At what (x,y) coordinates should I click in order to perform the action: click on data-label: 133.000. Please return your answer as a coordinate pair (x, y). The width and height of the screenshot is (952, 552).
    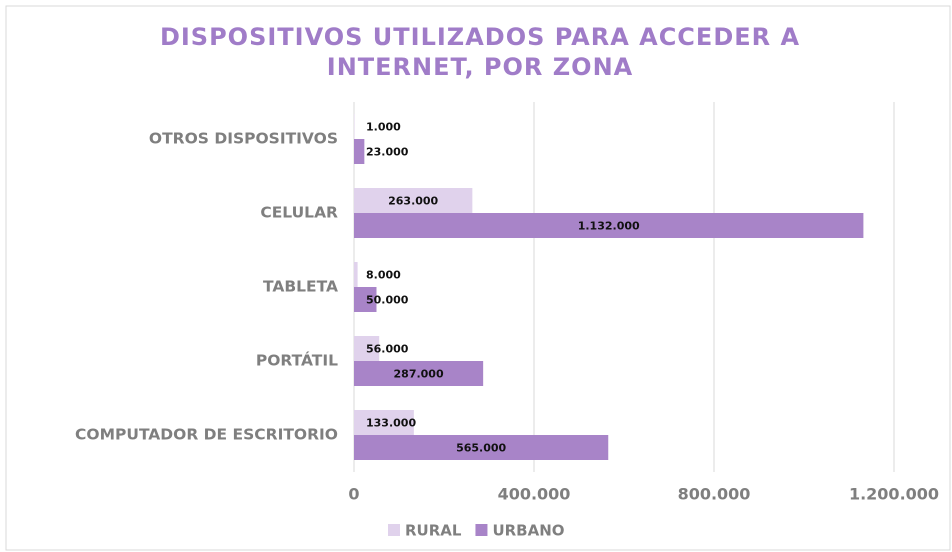
    Looking at the image, I should click on (391, 423).